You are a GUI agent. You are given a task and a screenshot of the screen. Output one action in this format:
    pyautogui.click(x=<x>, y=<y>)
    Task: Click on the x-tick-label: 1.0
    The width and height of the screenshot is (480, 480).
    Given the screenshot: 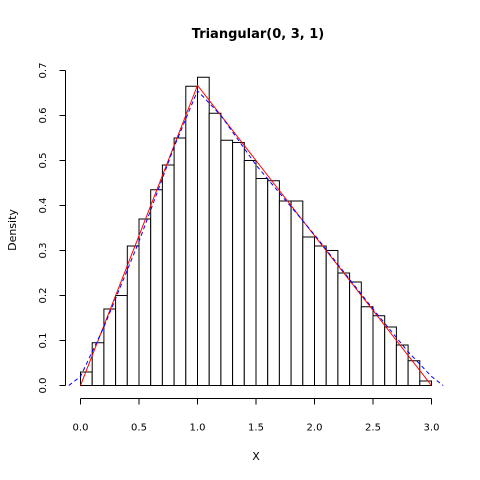 What is the action you would take?
    pyautogui.click(x=198, y=428)
    